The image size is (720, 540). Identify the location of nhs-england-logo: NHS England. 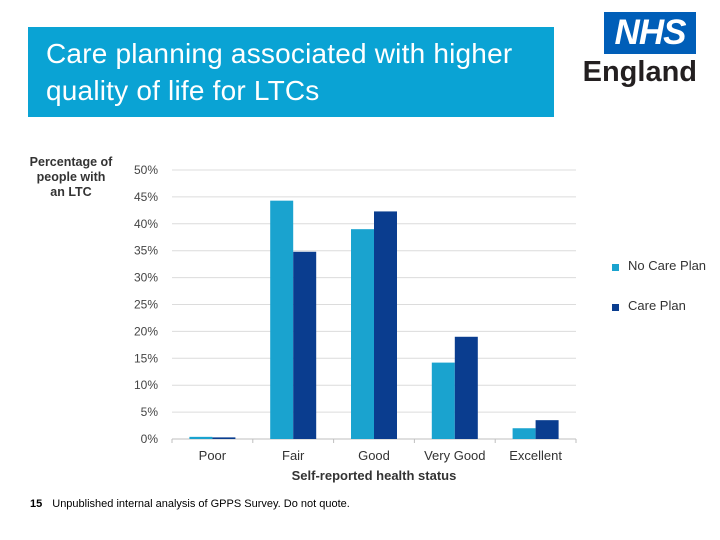
(639, 52).